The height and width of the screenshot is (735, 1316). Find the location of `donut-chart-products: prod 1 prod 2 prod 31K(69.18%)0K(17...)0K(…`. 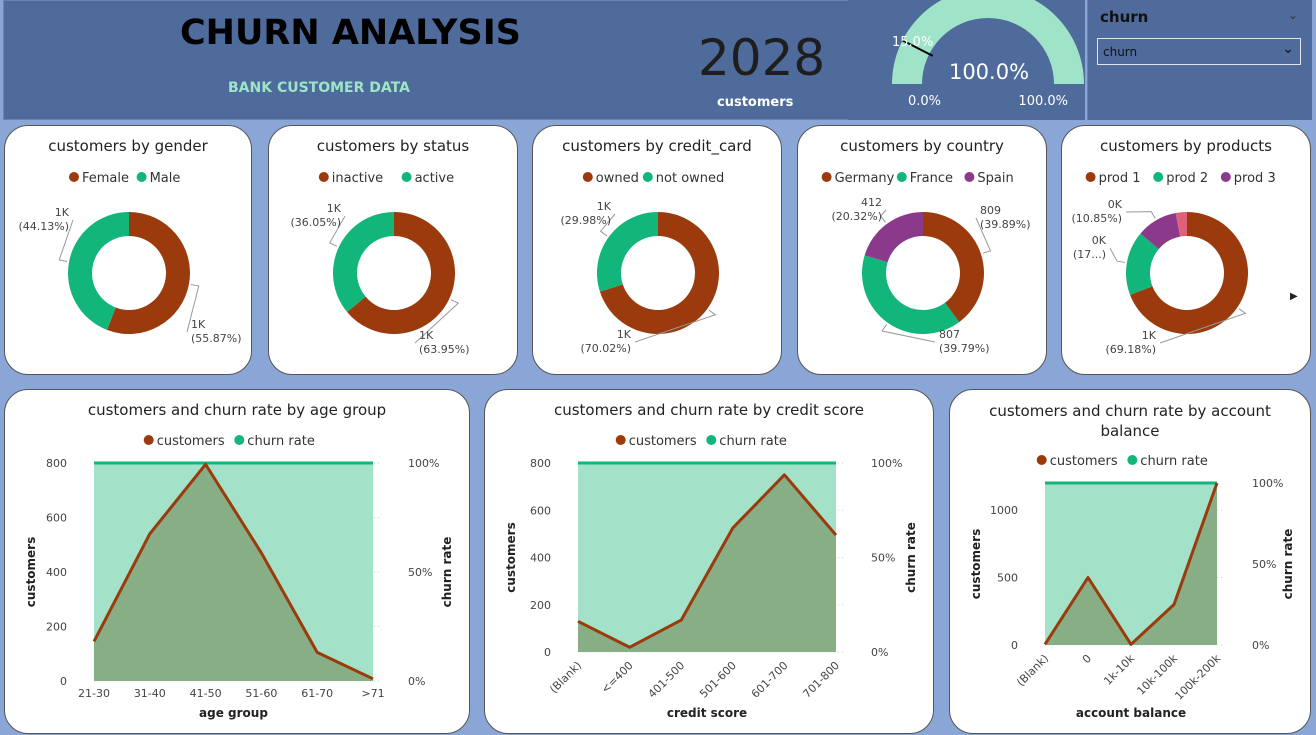

donut-chart-products: prod 1 prod 2 prod 31K(69.18%)0K(17...)0K(… is located at coordinates (1173, 263).